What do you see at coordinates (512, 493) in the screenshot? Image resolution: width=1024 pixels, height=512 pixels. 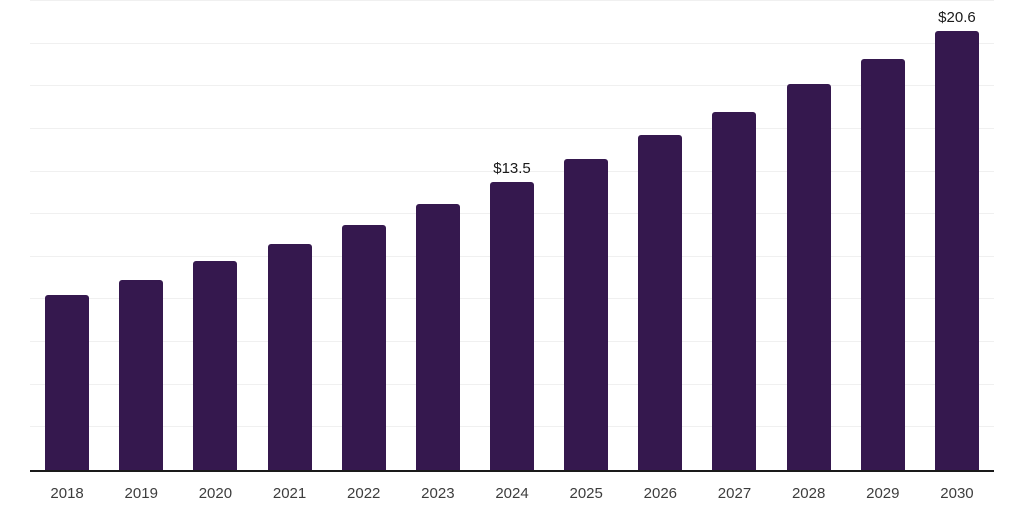 I see `x-tick-label-2024: 2024` at bounding box center [512, 493].